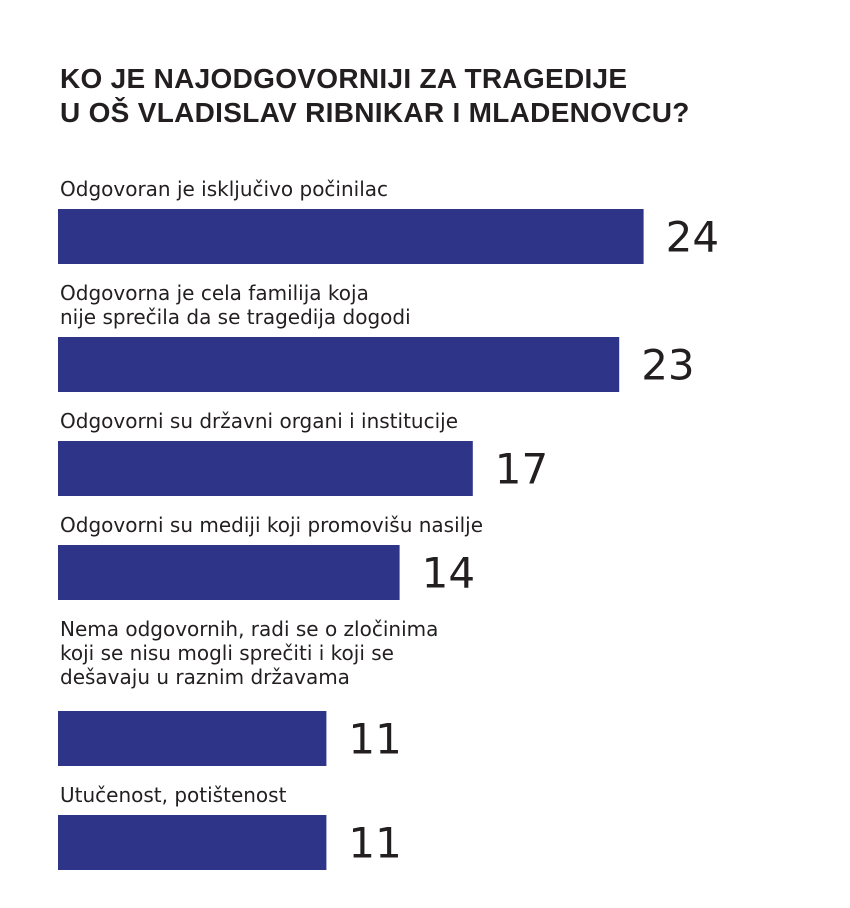 The height and width of the screenshot is (908, 850). What do you see at coordinates (374, 843) in the screenshot?
I see `value-label-6: 11` at bounding box center [374, 843].